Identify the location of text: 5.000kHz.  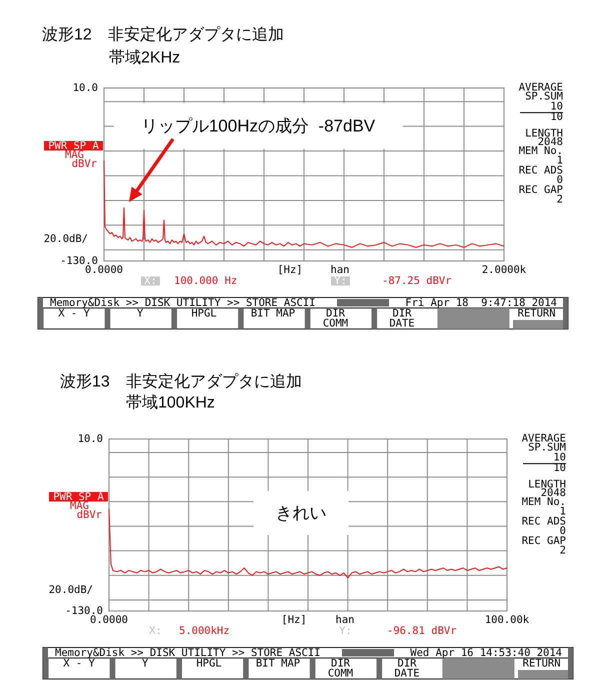
(204, 631).